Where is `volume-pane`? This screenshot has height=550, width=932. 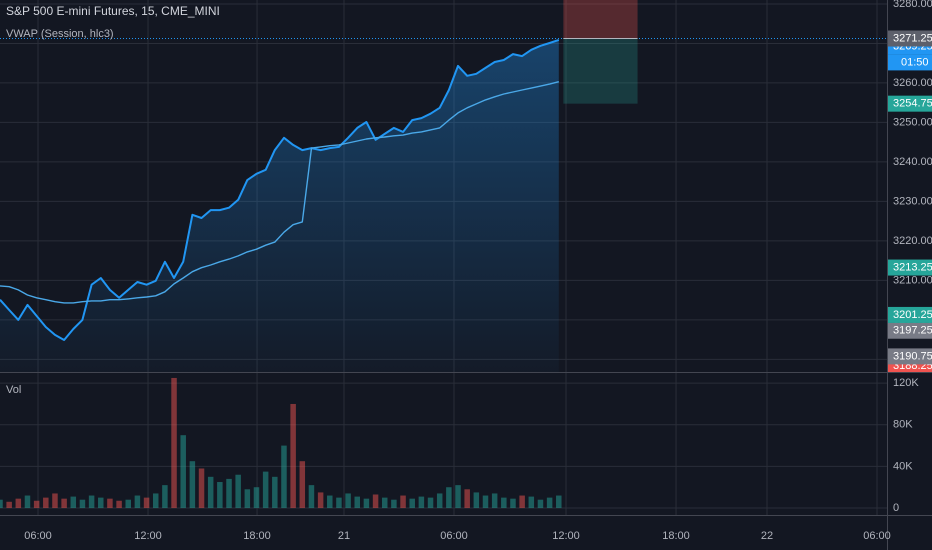
volume-pane is located at coordinates (281, 443).